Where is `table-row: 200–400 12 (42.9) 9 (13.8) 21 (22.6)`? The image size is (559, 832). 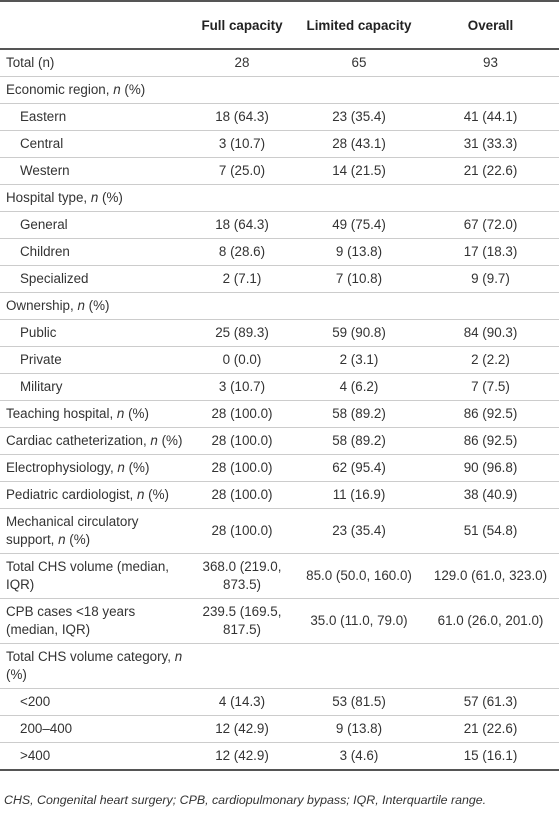 table-row: 200–400 12 (42.9) 9 (13.8) 21 (22.6) is located at coordinates (279, 729).